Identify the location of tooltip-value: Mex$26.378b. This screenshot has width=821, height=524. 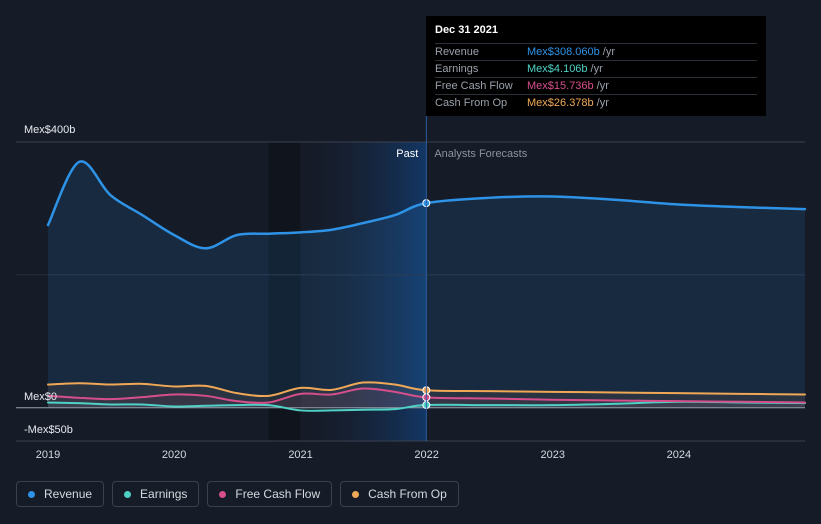
(560, 103).